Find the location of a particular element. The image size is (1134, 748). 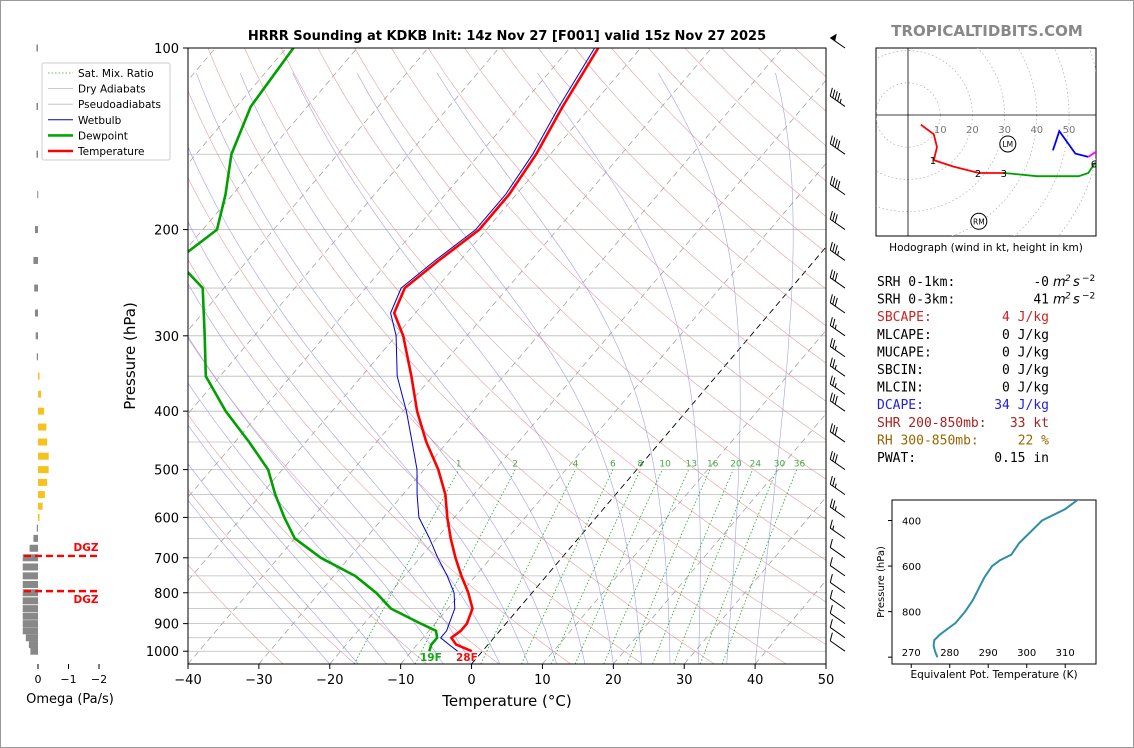

param-value: 22 % is located at coordinates (1033, 440).